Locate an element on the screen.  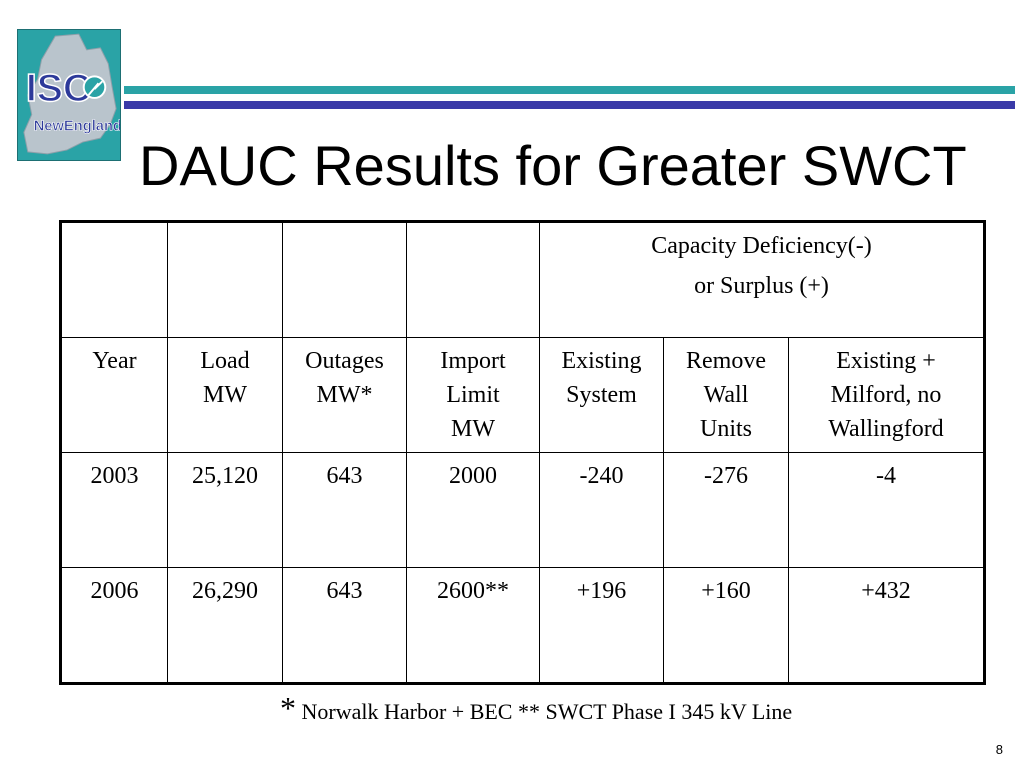
header-line: Units is located at coordinates (725, 429).